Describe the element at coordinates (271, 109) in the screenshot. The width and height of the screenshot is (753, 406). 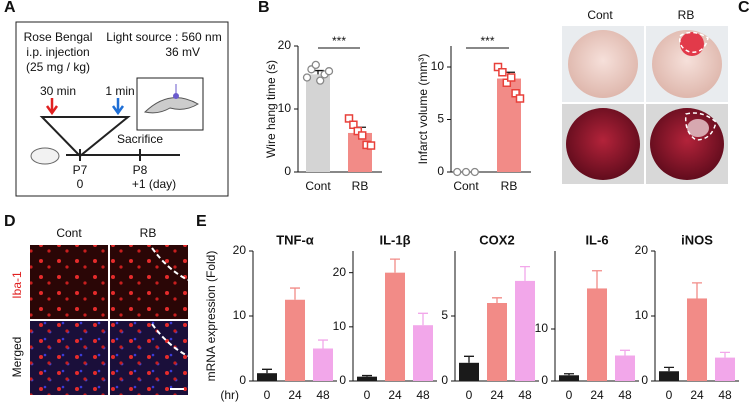
I see `y-axis-label: Wire hang time (s)` at that location.